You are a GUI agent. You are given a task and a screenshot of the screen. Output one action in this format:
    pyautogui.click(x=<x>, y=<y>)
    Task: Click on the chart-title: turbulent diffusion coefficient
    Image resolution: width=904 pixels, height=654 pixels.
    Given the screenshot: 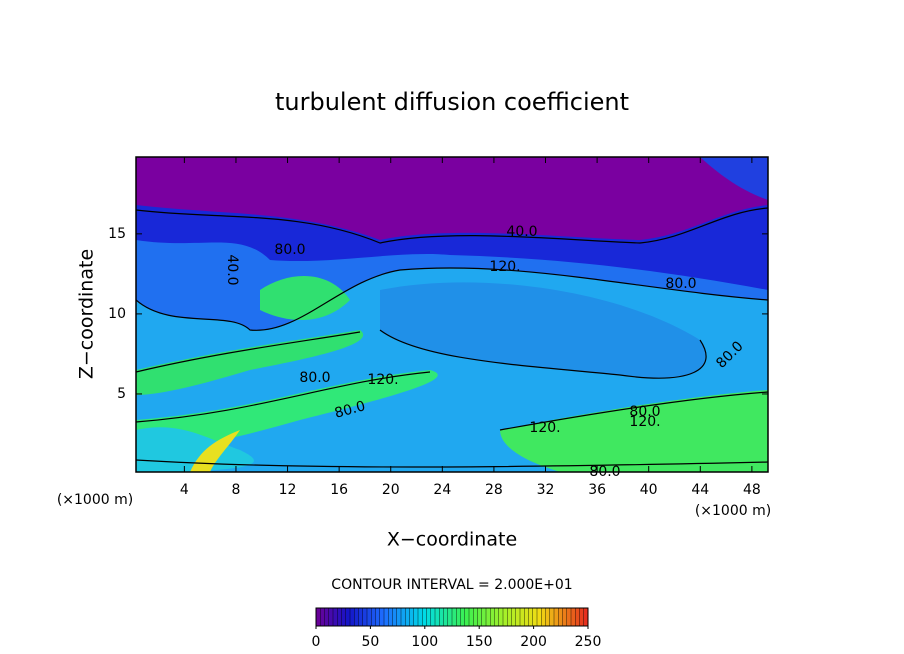 What is the action you would take?
    pyautogui.click(x=452, y=102)
    